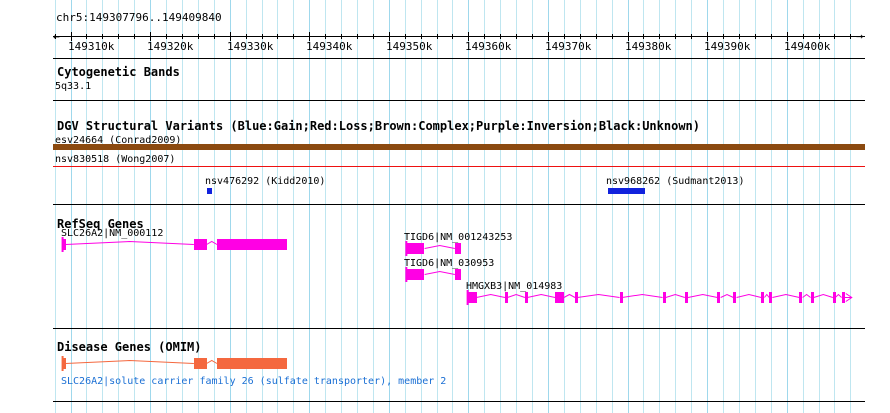 The image size is (890, 413). What do you see at coordinates (73, 86) in the screenshot?
I see `cytoband-label: 5q33.1` at bounding box center [73, 86].